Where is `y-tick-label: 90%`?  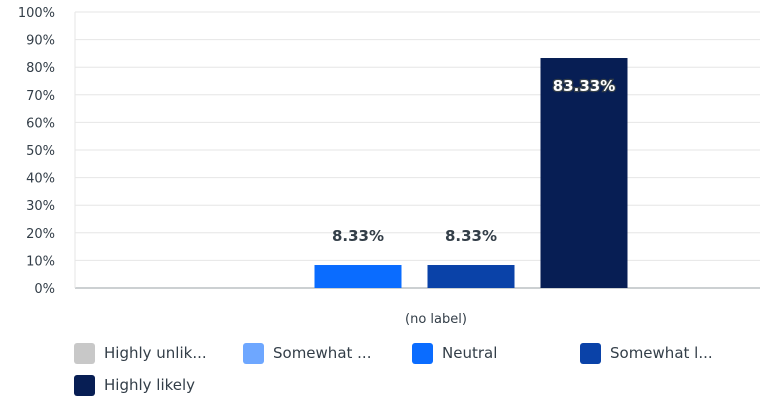 y-tick-label: 90% is located at coordinates (40, 41).